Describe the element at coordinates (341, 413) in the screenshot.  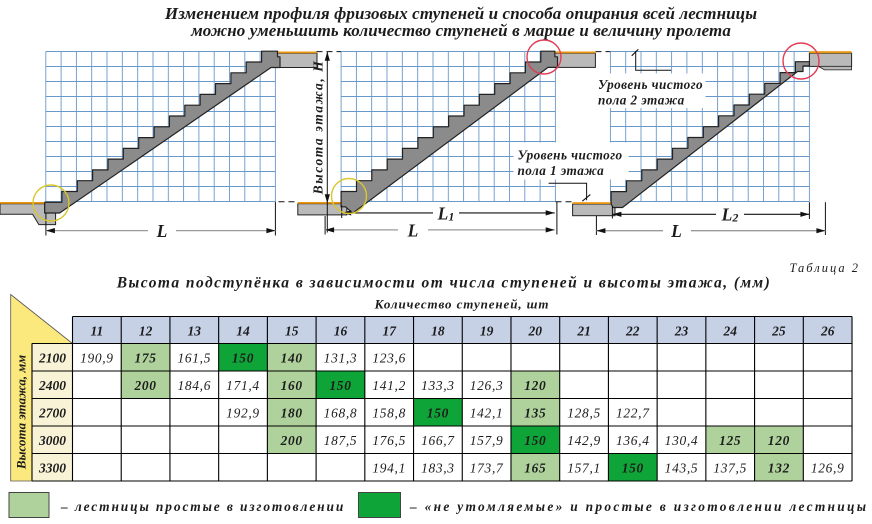
I see `svg-text: 168,8` at that location.